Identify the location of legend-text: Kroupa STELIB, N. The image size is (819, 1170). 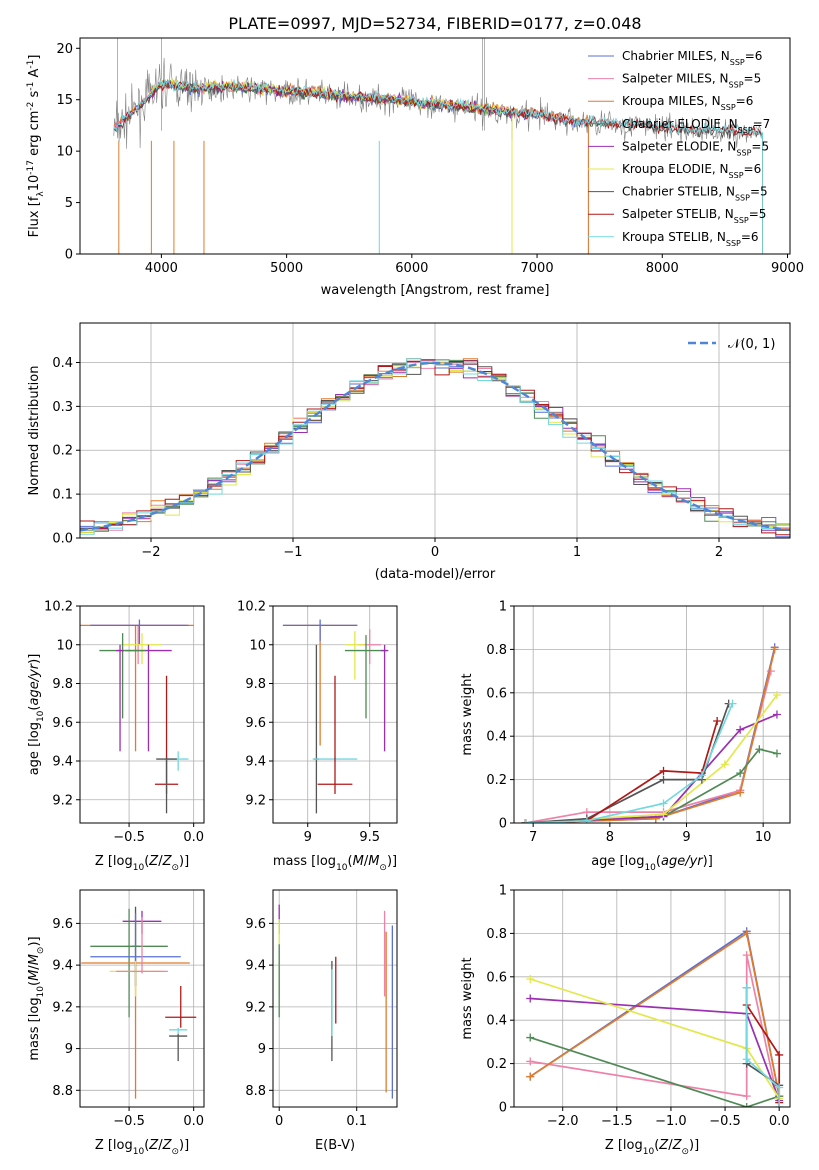
(674, 237).